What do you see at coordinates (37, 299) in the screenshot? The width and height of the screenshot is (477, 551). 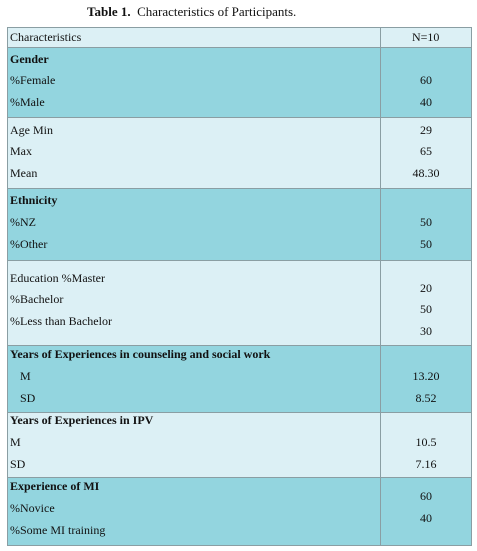 I see `row-label: %Bachelor` at bounding box center [37, 299].